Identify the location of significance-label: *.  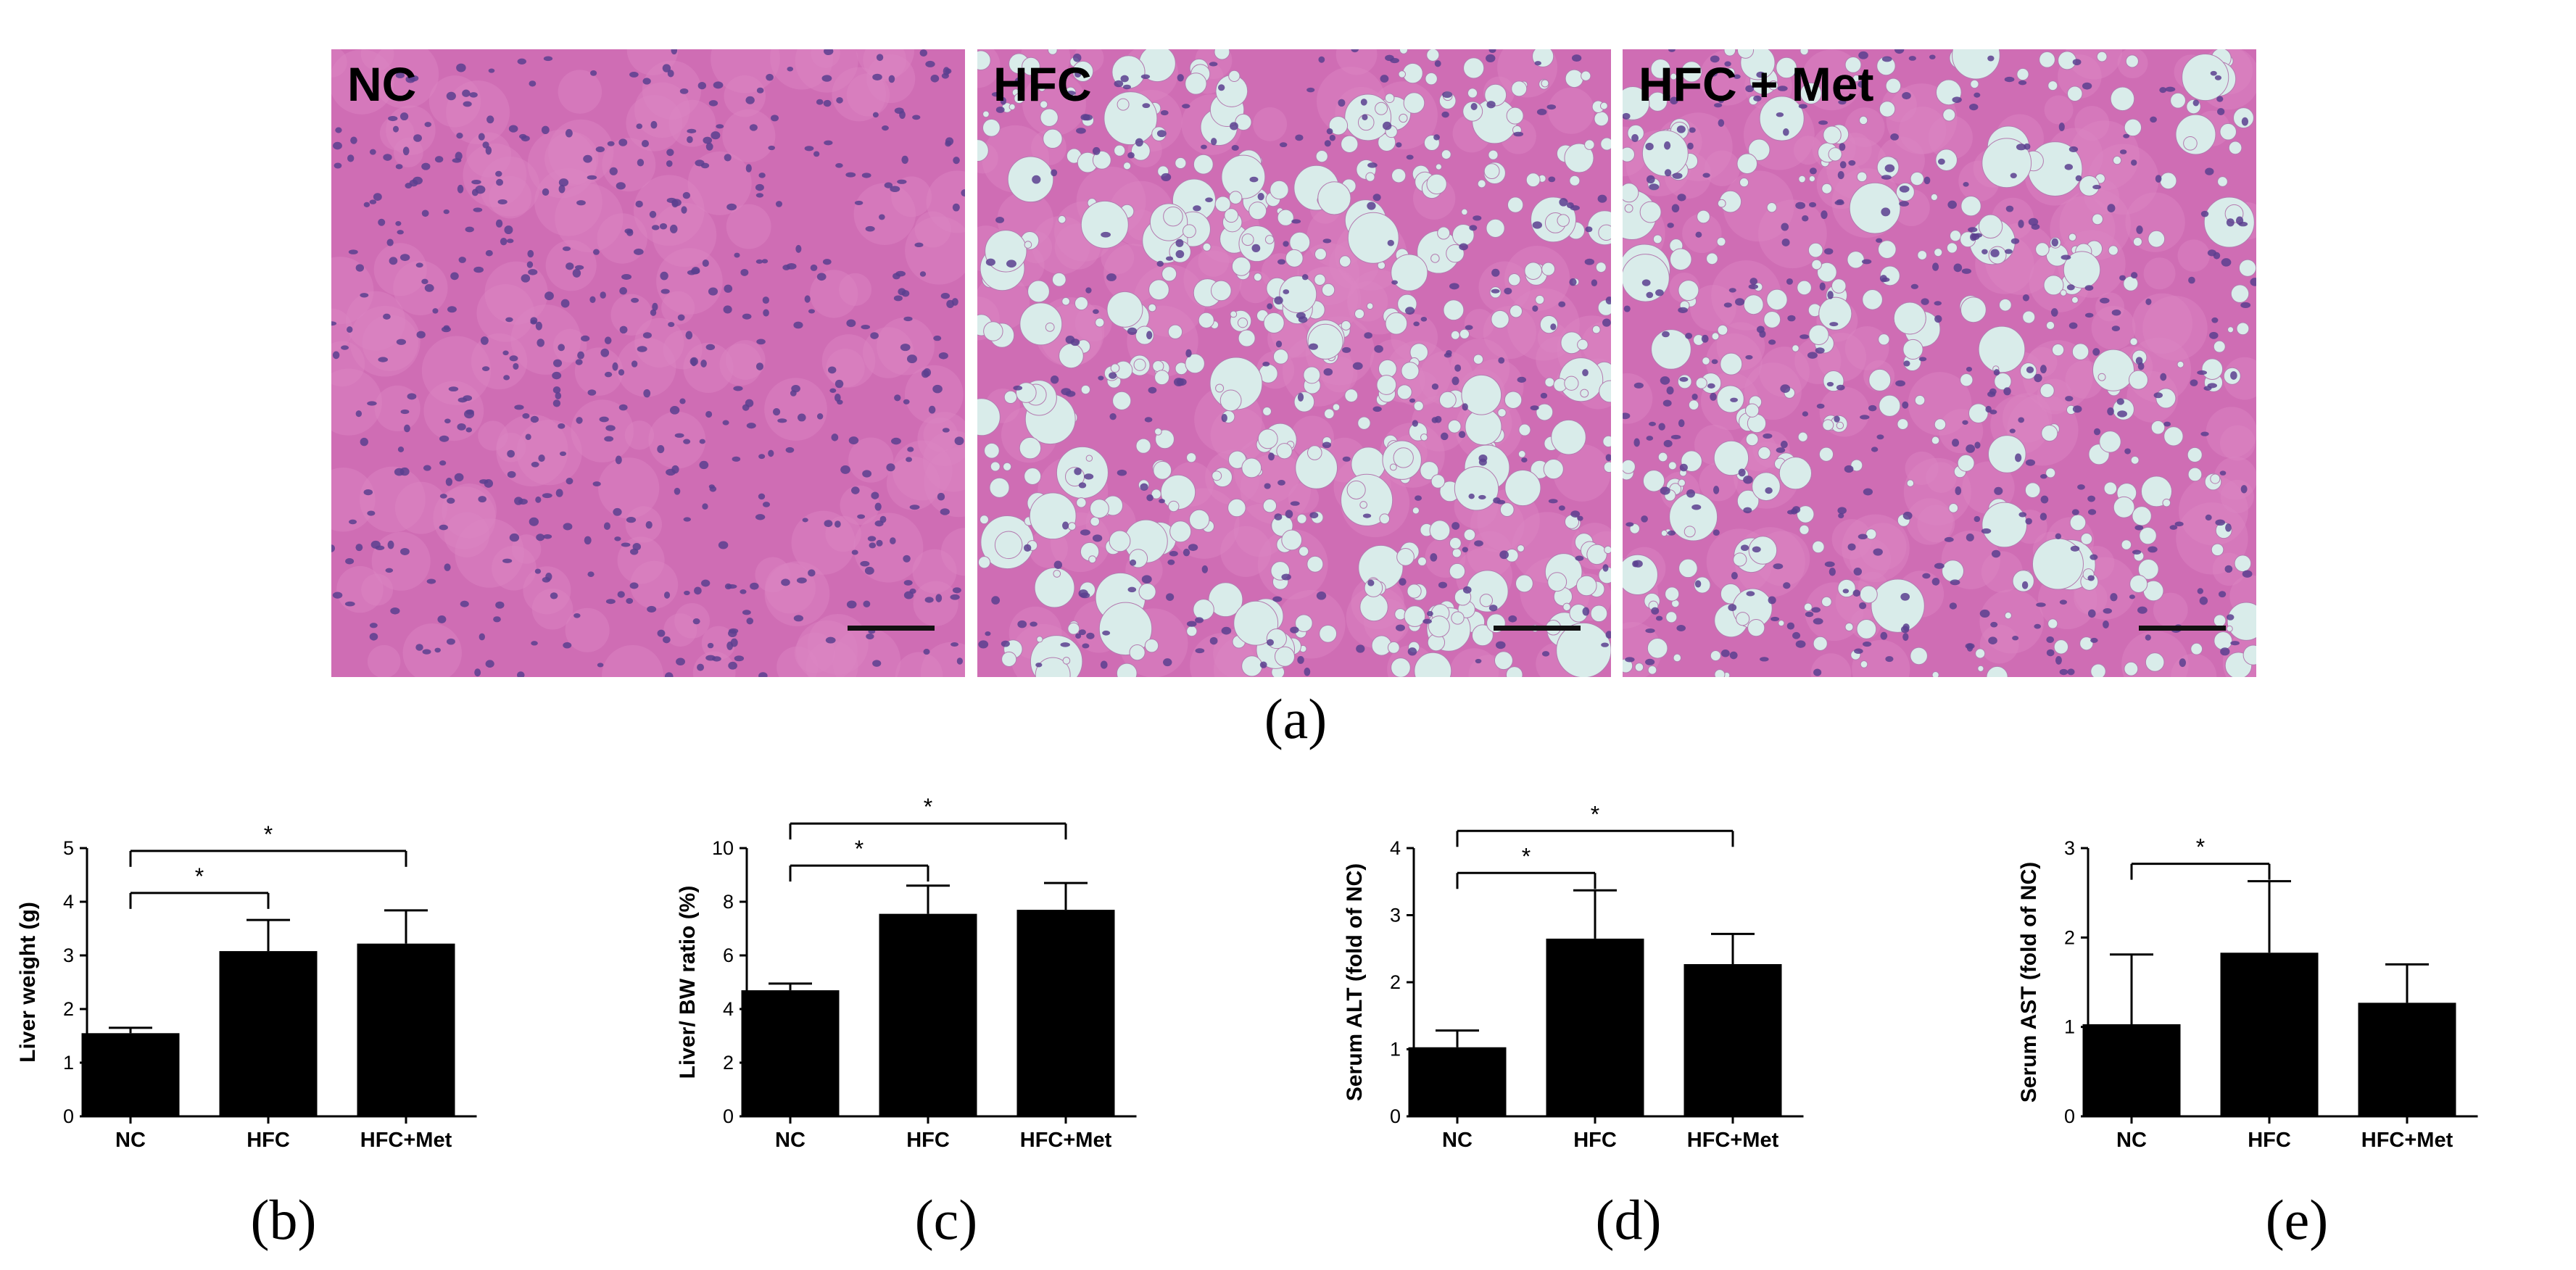
(2201, 847).